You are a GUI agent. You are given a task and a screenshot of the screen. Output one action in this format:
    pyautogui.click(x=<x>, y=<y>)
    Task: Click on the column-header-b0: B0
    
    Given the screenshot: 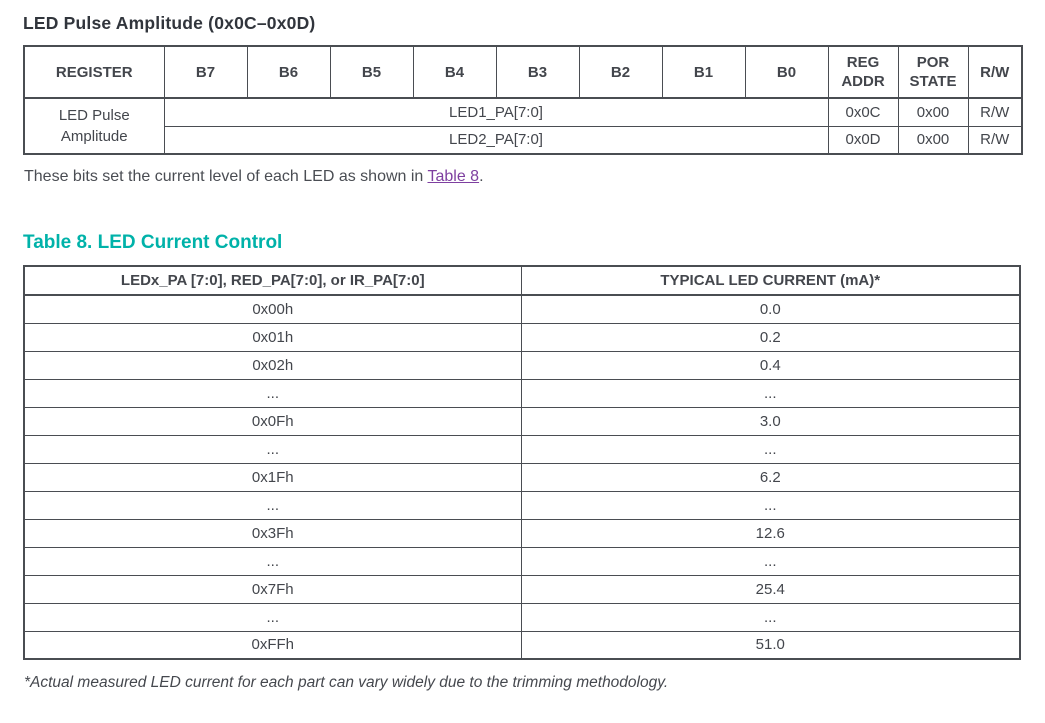 What is the action you would take?
    pyautogui.click(x=786, y=72)
    